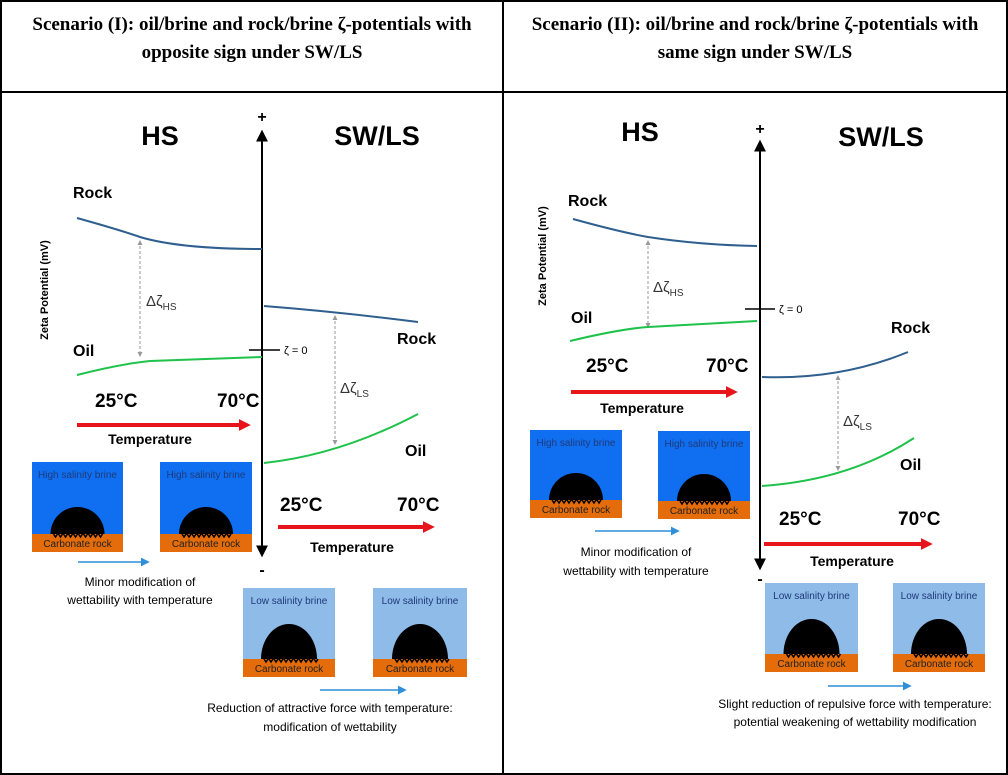 Image resolution: width=1008 pixels, height=775 pixels. I want to click on hs-heading: HS, so click(160, 136).